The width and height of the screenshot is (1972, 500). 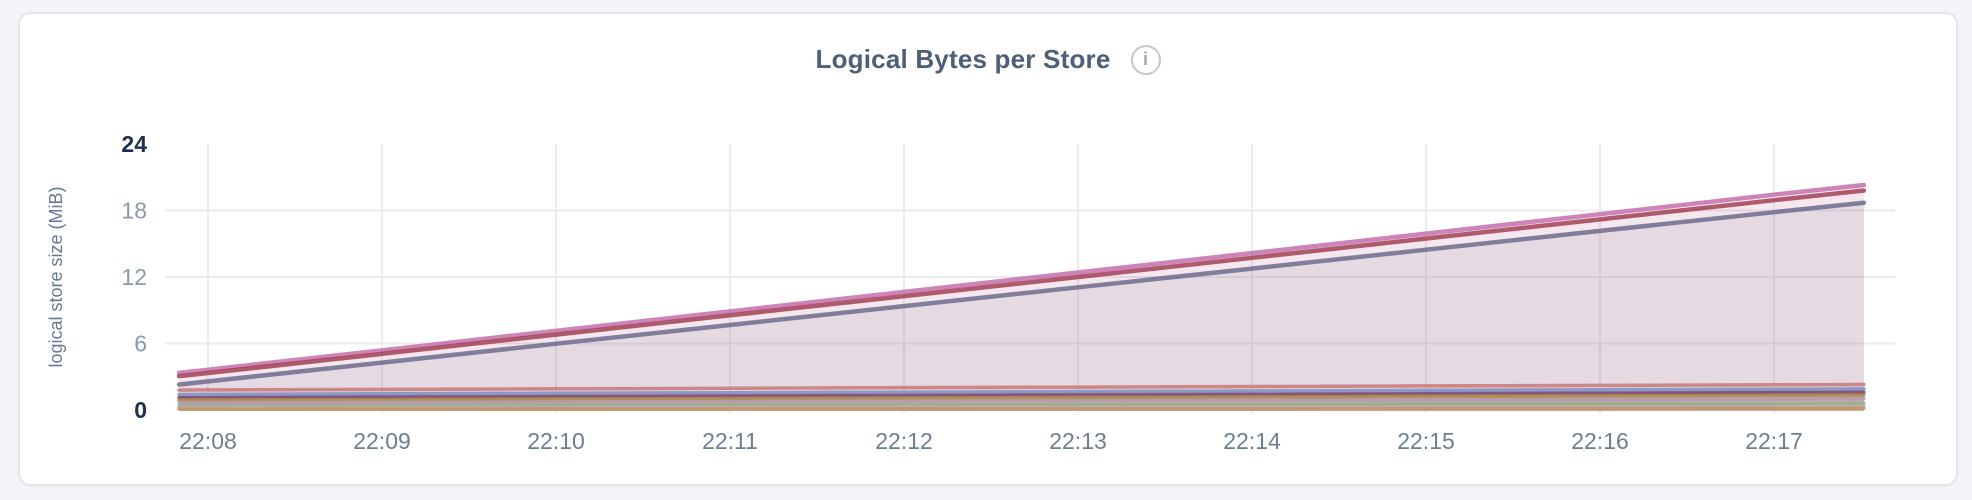 I want to click on chart-header: Logical Bytes per Store i, so click(x=988, y=59).